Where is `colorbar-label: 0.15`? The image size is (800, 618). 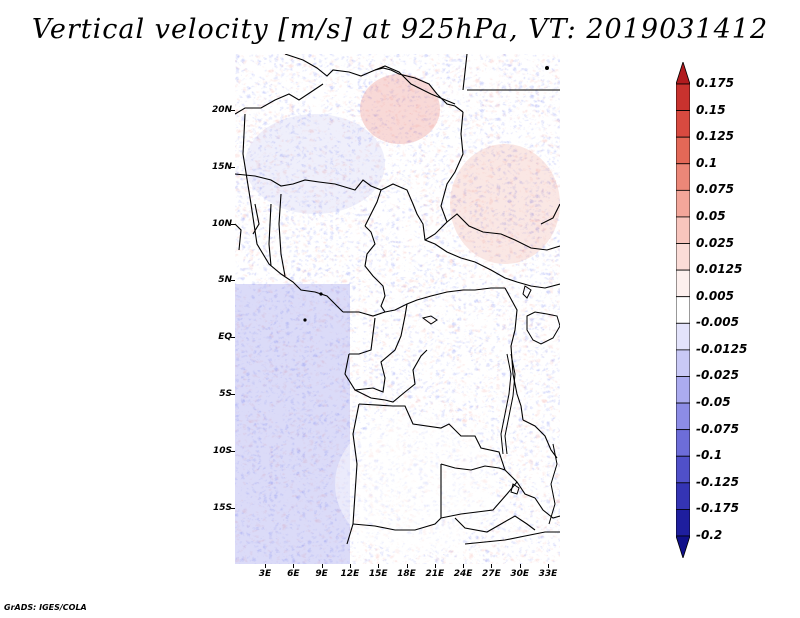
colorbar-label: 0.15 is located at coordinates (711, 109).